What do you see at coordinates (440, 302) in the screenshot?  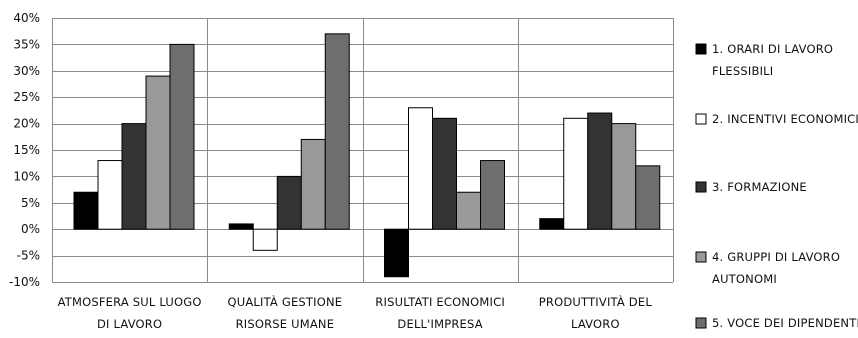 I see `category-label: RISULTATI ECONOMICI` at bounding box center [440, 302].